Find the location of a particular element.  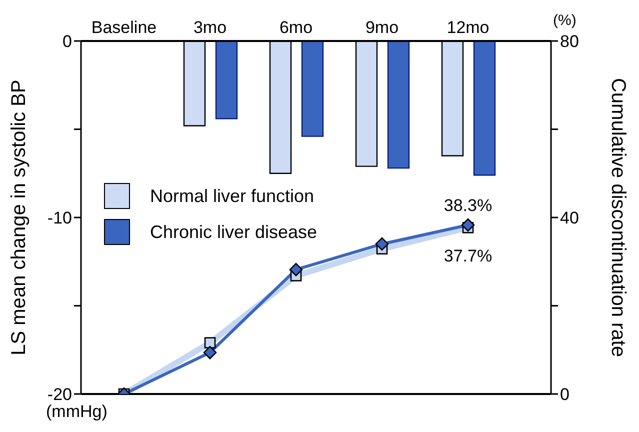

legend-label: Normal liver function is located at coordinates (232, 196).